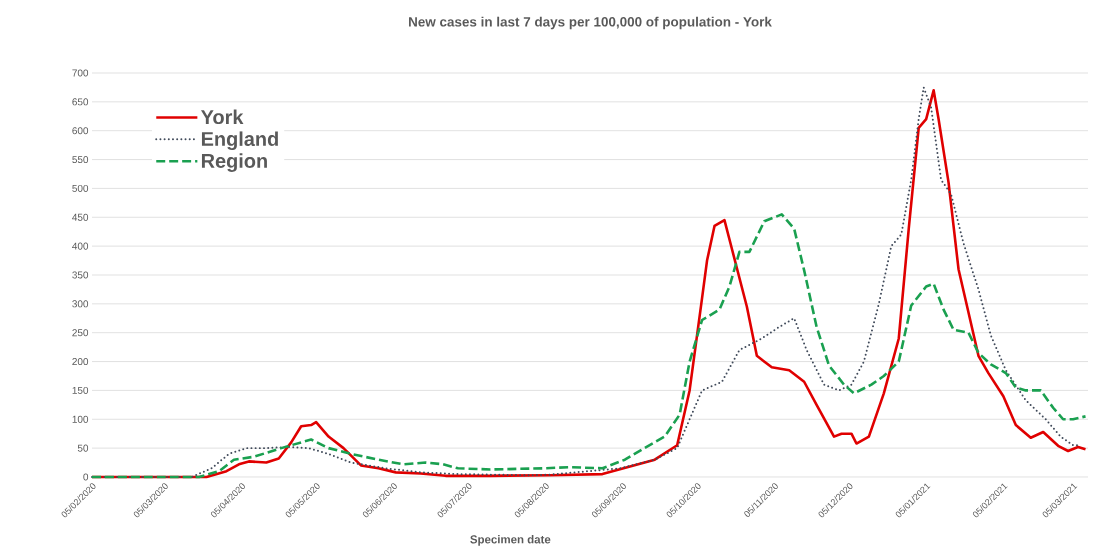  What do you see at coordinates (222, 117) in the screenshot?
I see `legend-label: York` at bounding box center [222, 117].